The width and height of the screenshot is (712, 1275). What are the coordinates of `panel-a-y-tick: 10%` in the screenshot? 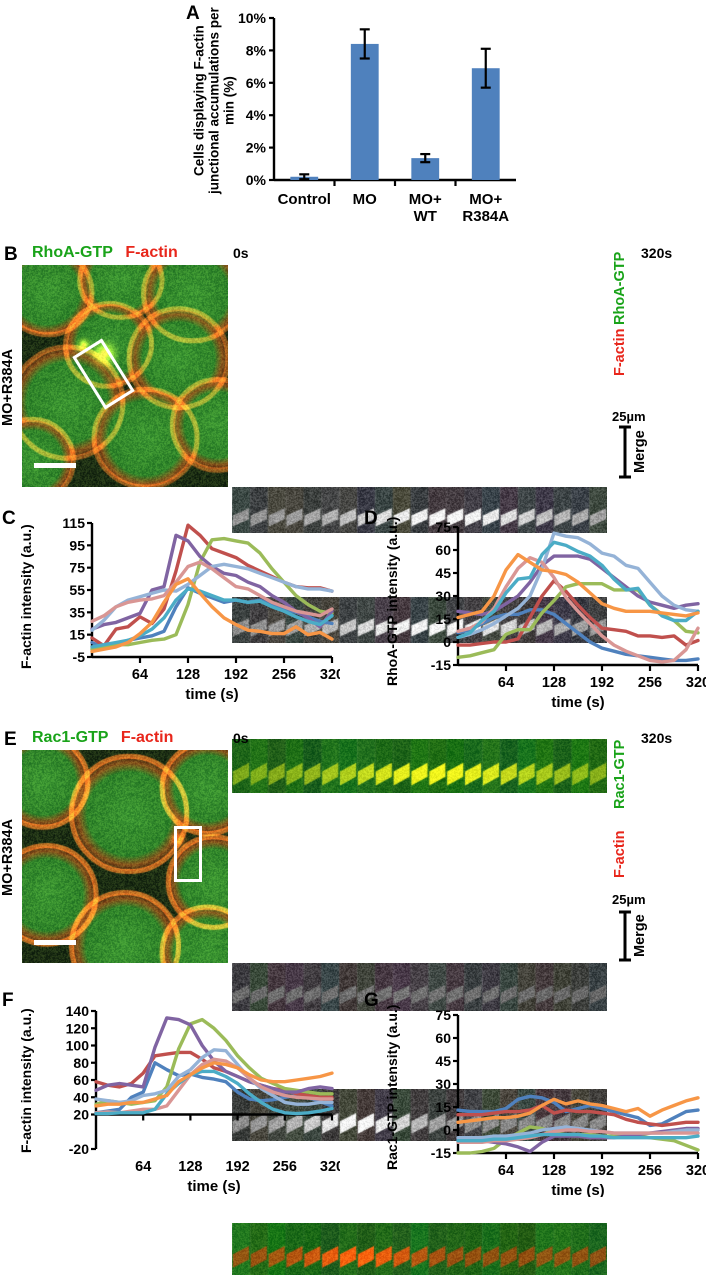 It's located at (252, 18).